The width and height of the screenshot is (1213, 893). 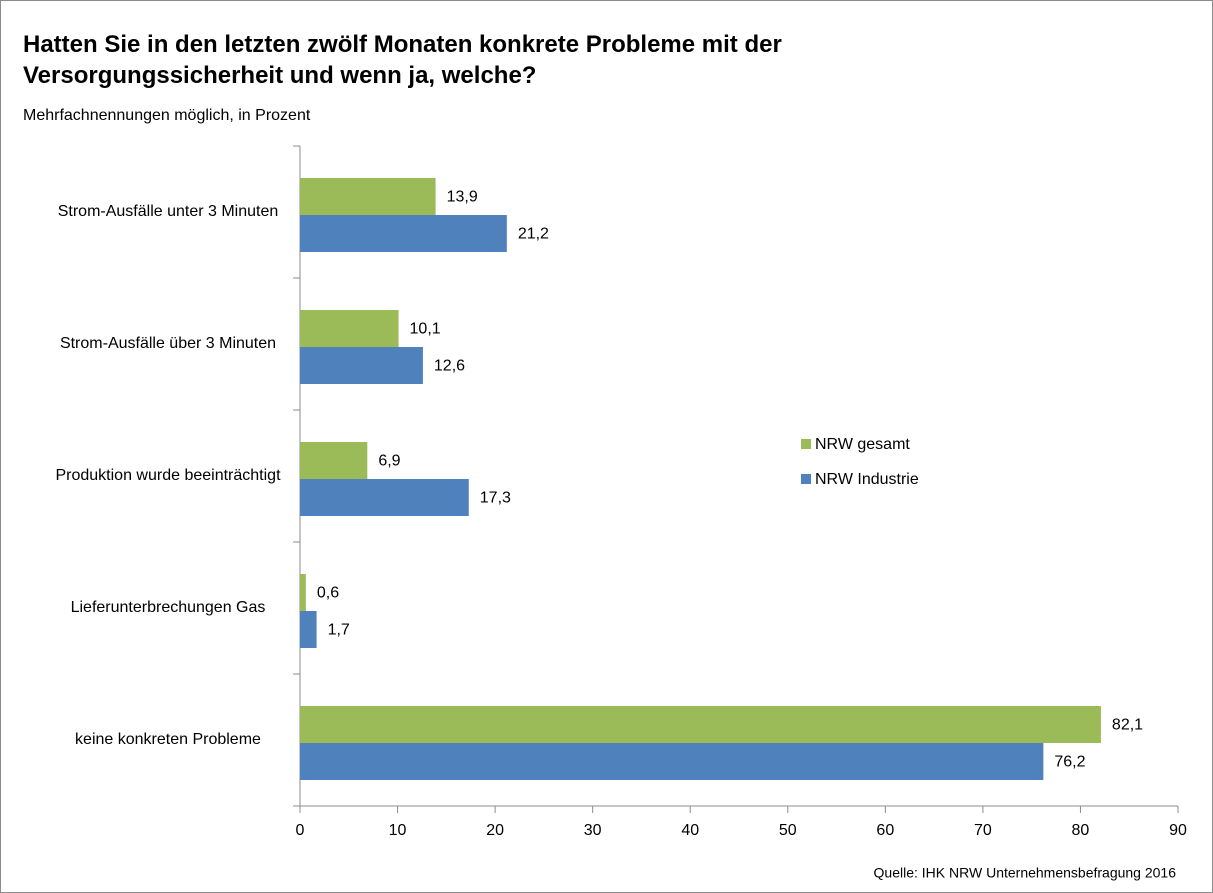 I want to click on value-label: 6,9, so click(x=389, y=461).